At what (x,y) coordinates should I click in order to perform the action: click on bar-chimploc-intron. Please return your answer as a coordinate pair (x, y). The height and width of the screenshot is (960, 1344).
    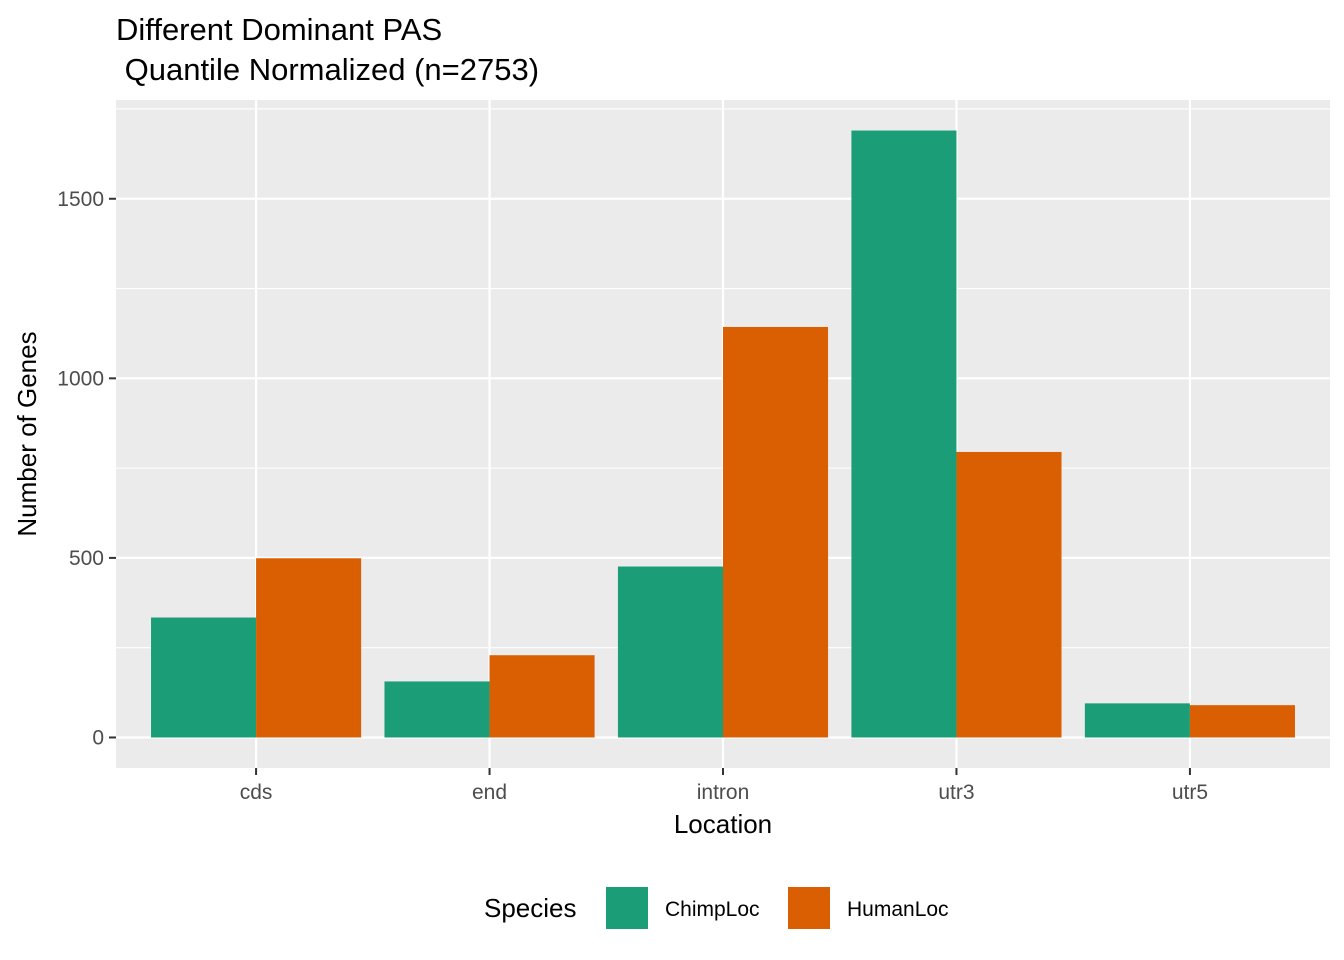
    Looking at the image, I should click on (670, 652).